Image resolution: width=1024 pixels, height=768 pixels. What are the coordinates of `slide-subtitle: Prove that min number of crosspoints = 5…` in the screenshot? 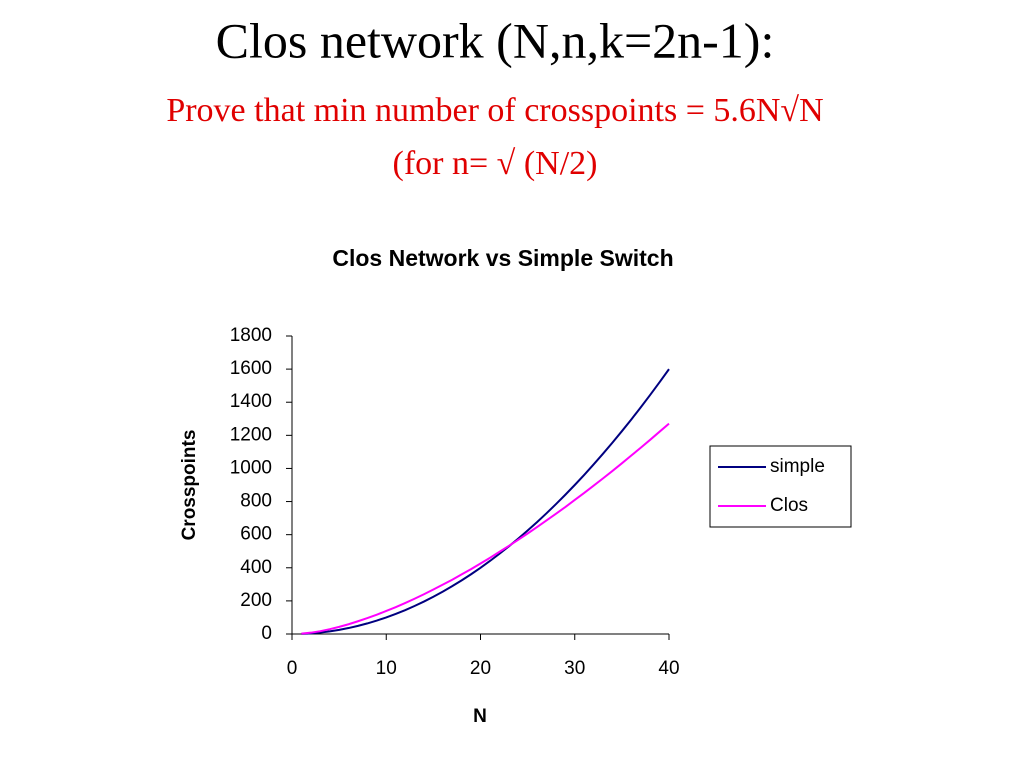 It's located at (494, 110).